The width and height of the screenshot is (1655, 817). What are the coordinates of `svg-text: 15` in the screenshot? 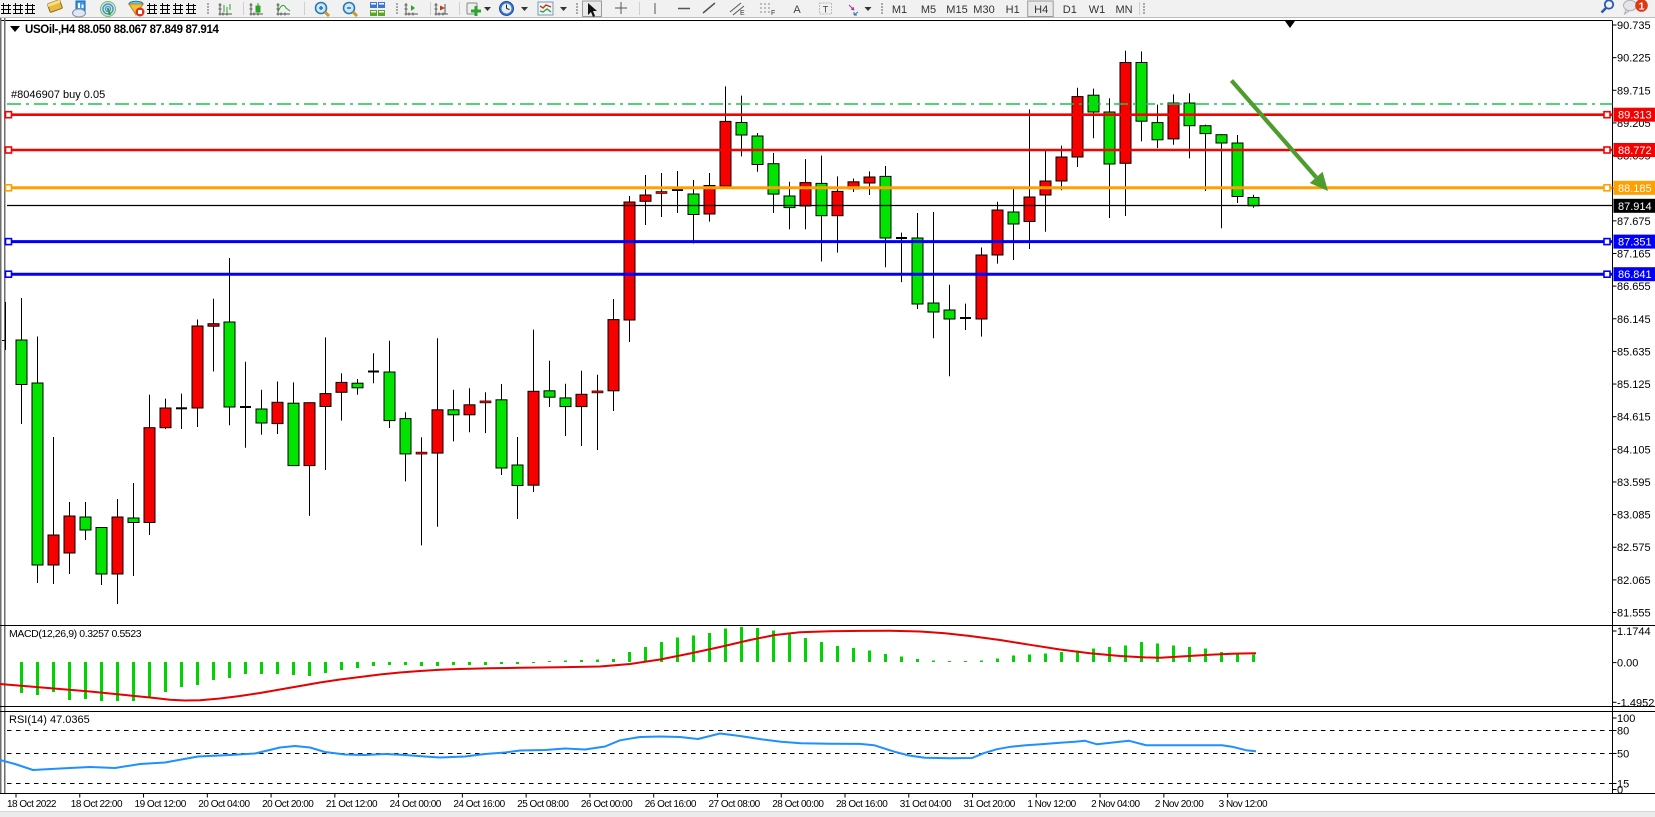 It's located at (1623, 785).